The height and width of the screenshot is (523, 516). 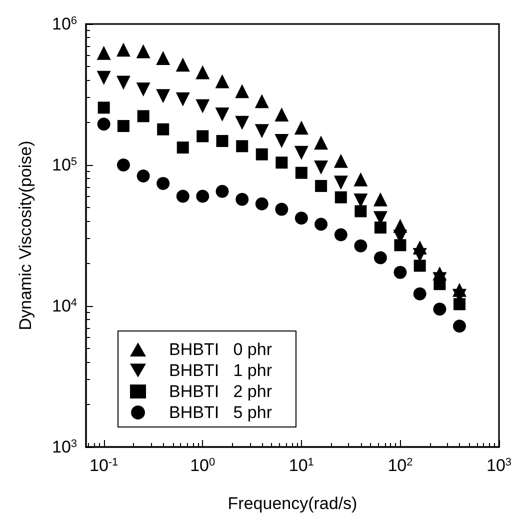 What do you see at coordinates (220, 349) in the screenshot?
I see `legend-label: BHBTI 0 phr` at bounding box center [220, 349].